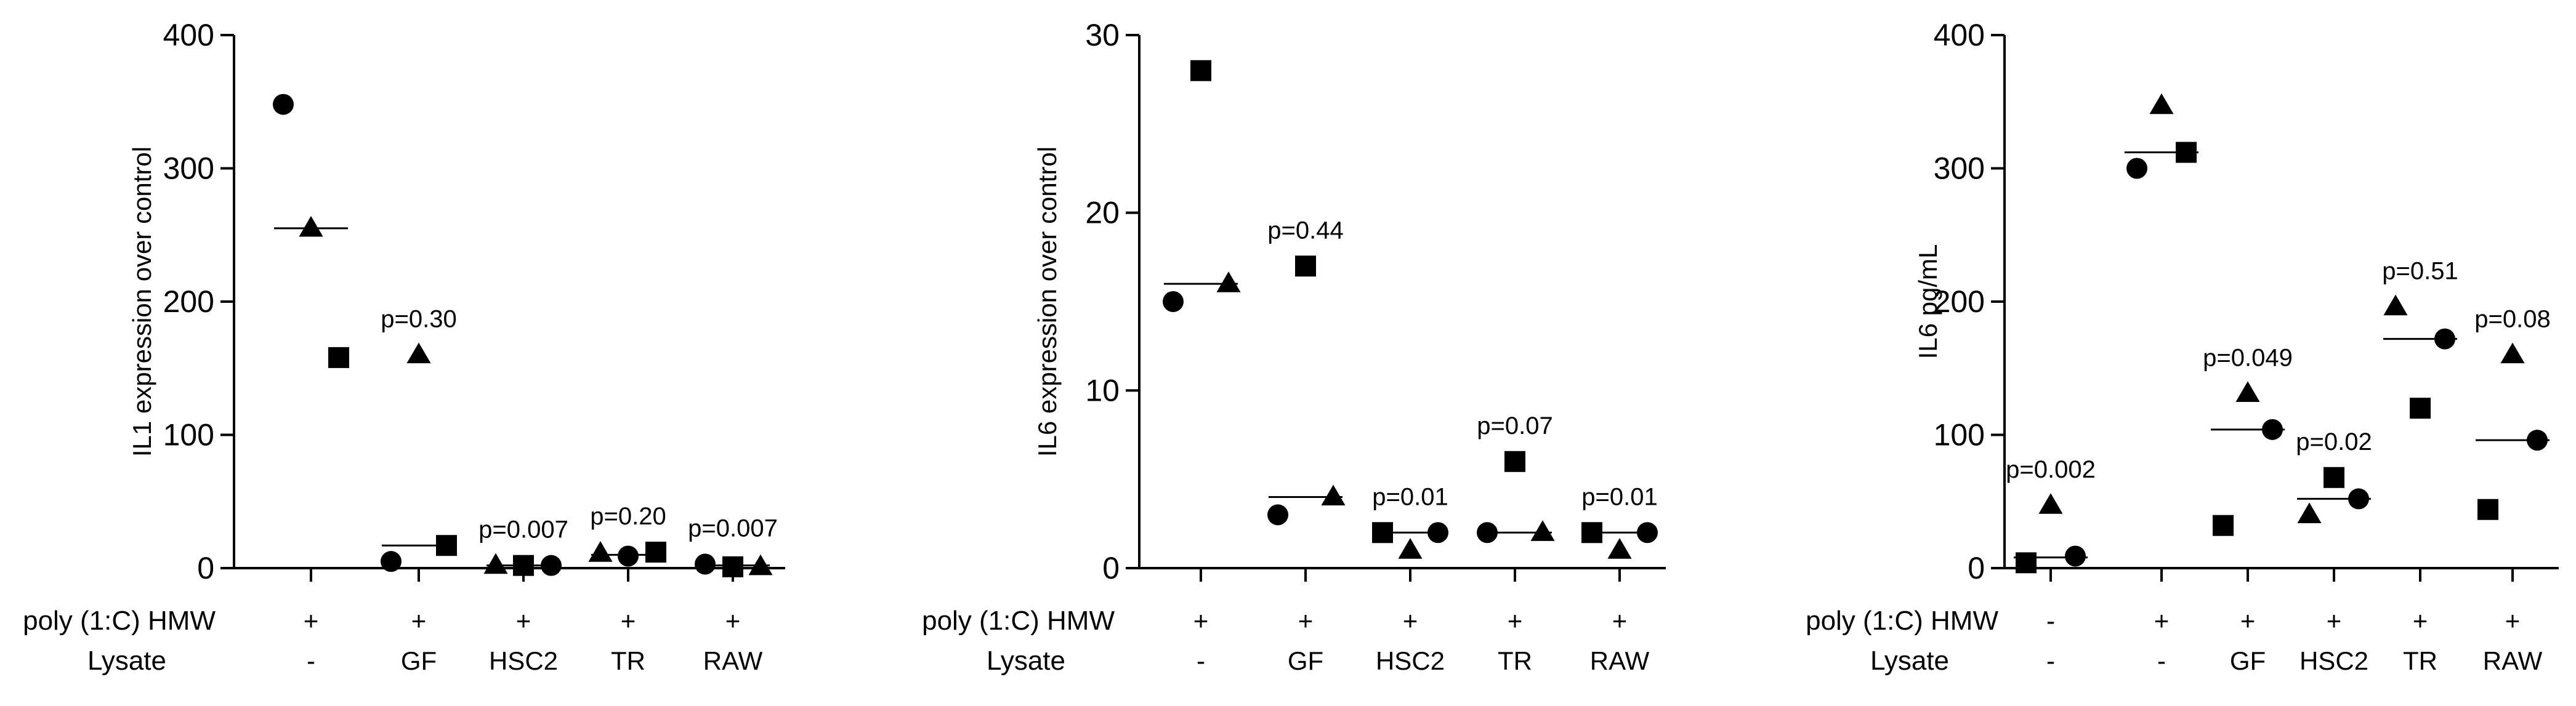 The height and width of the screenshot is (706, 2576). What do you see at coordinates (2248, 358) in the screenshot?
I see `p-value-label: p=0.049` at bounding box center [2248, 358].